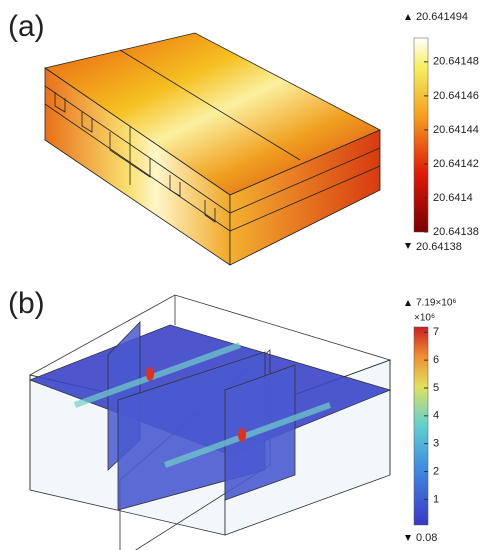 This screenshot has width=481, height=550. I want to click on min-label: 0.08, so click(426, 538).